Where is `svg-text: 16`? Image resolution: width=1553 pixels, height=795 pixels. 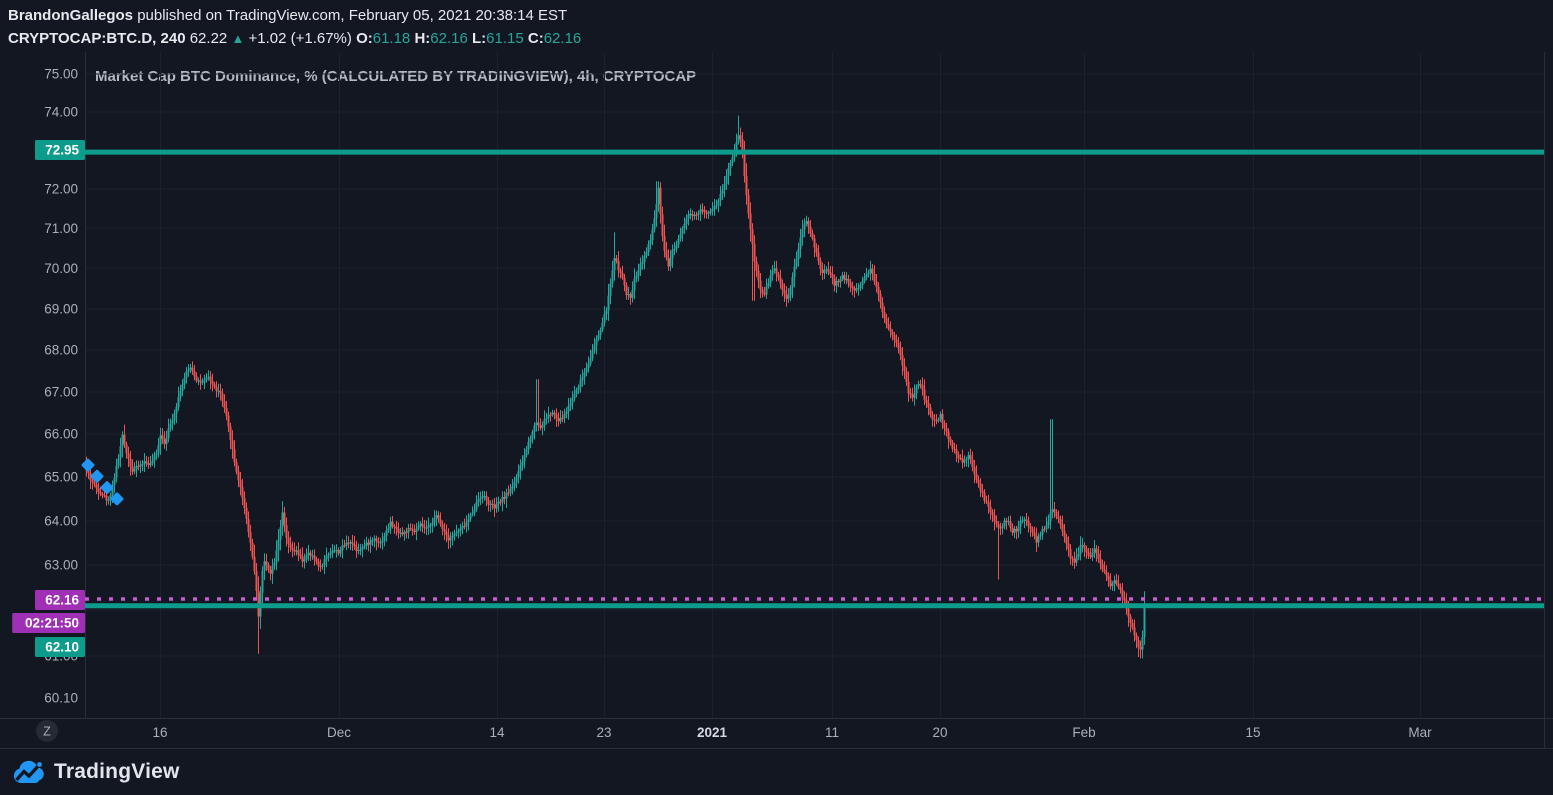
svg-text: 16 is located at coordinates (159, 732).